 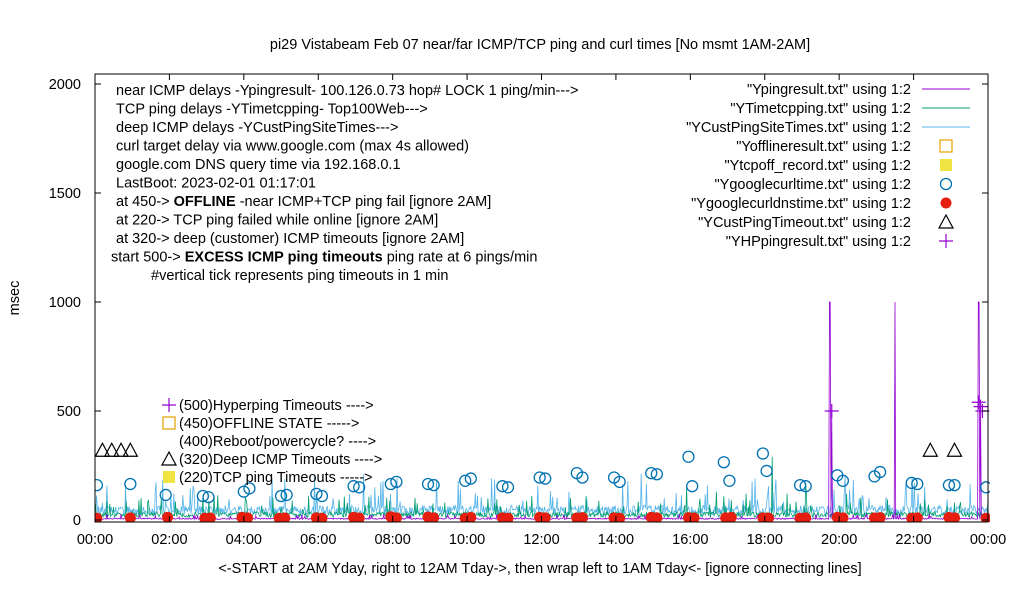 I want to click on y-tick-label-0: 0, so click(x=77, y=521).